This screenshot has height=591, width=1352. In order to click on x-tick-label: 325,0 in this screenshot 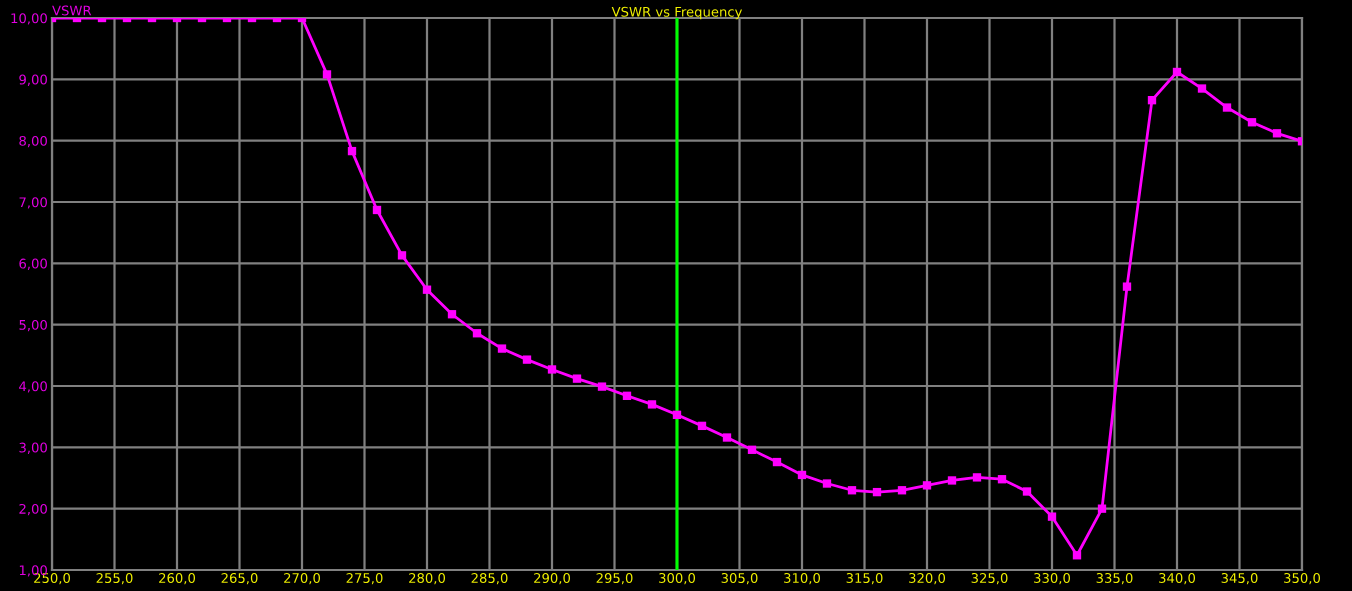, I will do `click(989, 579)`.